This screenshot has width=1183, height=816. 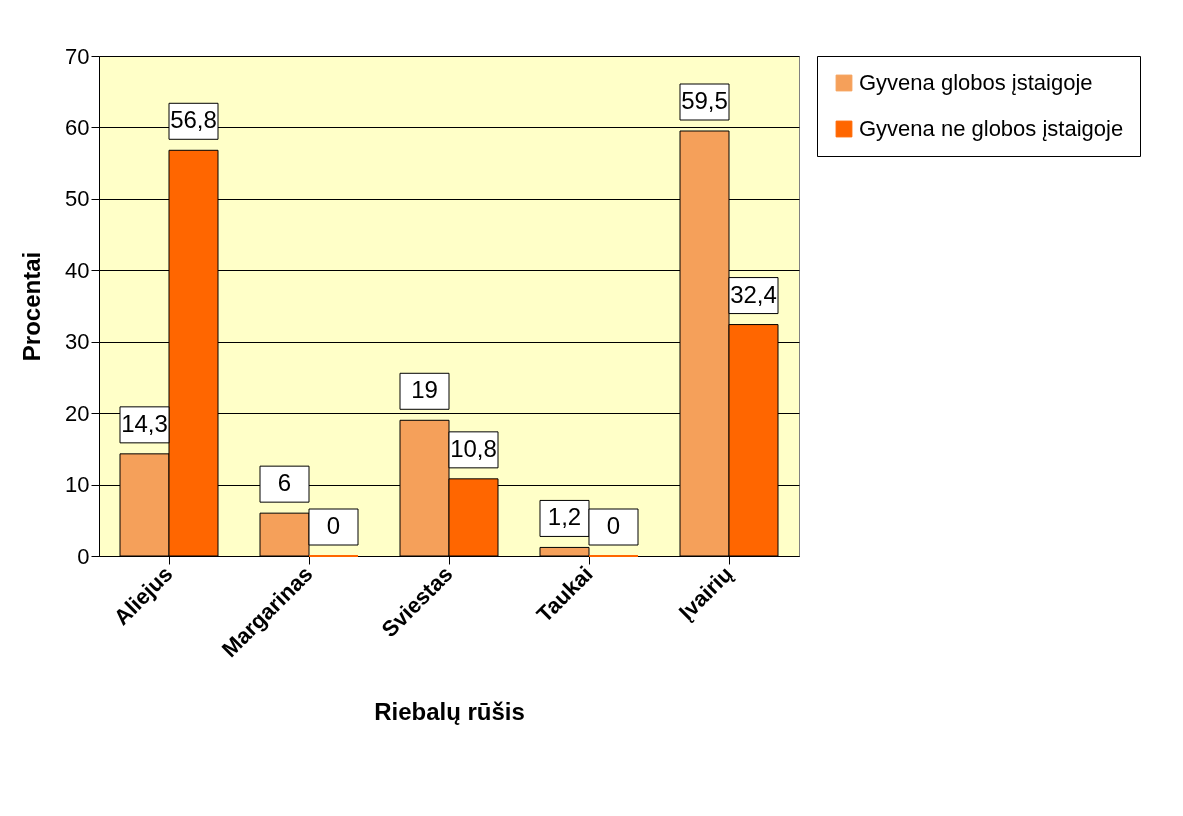 What do you see at coordinates (449, 712) in the screenshot?
I see `x-axis-title: Riebalų rūšis` at bounding box center [449, 712].